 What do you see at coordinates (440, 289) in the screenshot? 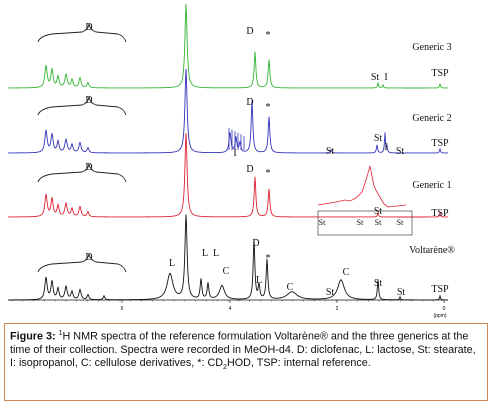
I see `peak-label-4-14: TSP` at bounding box center [440, 289].